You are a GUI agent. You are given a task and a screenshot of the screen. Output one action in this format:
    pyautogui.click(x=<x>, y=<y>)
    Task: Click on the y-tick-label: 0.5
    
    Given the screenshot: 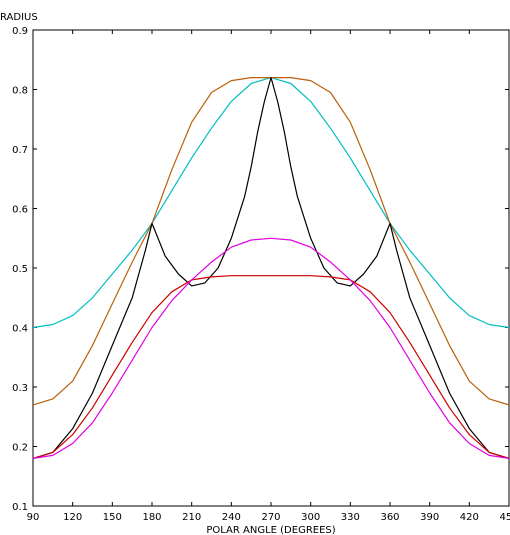 What is the action you would take?
    pyautogui.click(x=20, y=269)
    